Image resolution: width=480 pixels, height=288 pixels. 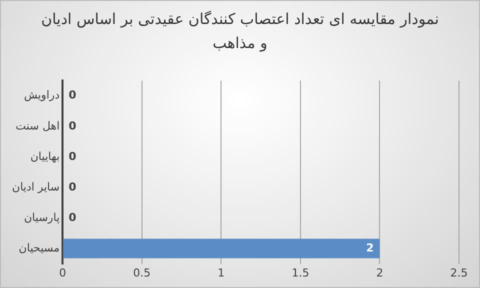 I want to click on chart-title: نمودار مقایسه ای تعداد اعتصاب کنندگان عقیدتی بر اساس ادیان و مذاهب, so click(x=240, y=31).